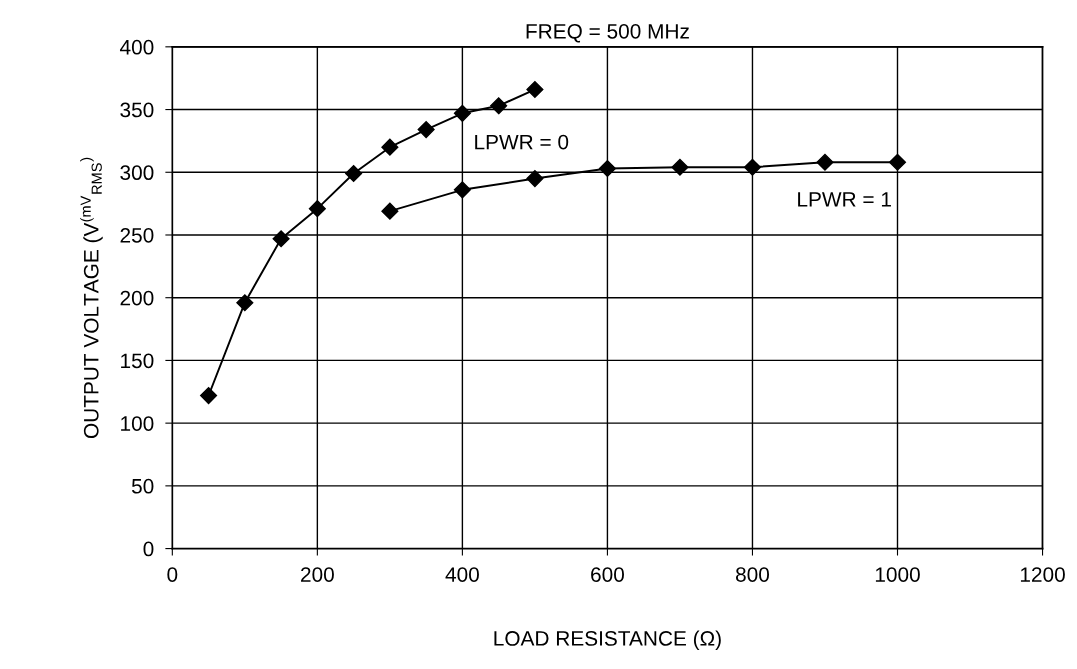 This screenshot has width=1077, height=669. I want to click on y-tick-label: 50, so click(142, 486).